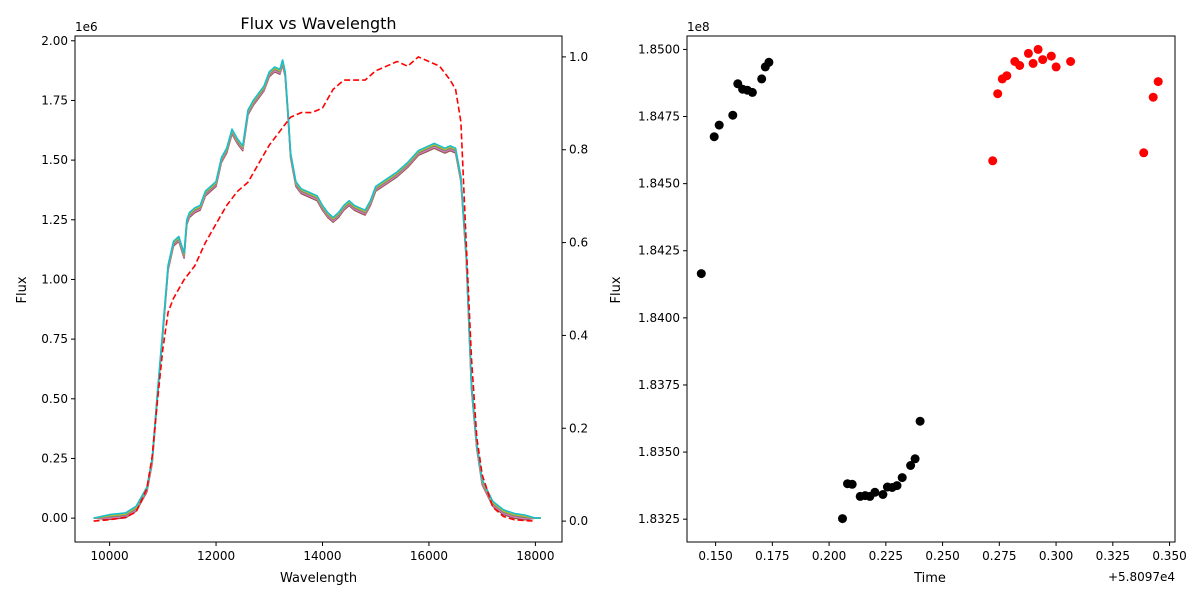 Image resolution: width=1200 pixels, height=600 pixels. What do you see at coordinates (1113, 556) in the screenshot?
I see `x-tick-label: 0.325` at bounding box center [1113, 556].